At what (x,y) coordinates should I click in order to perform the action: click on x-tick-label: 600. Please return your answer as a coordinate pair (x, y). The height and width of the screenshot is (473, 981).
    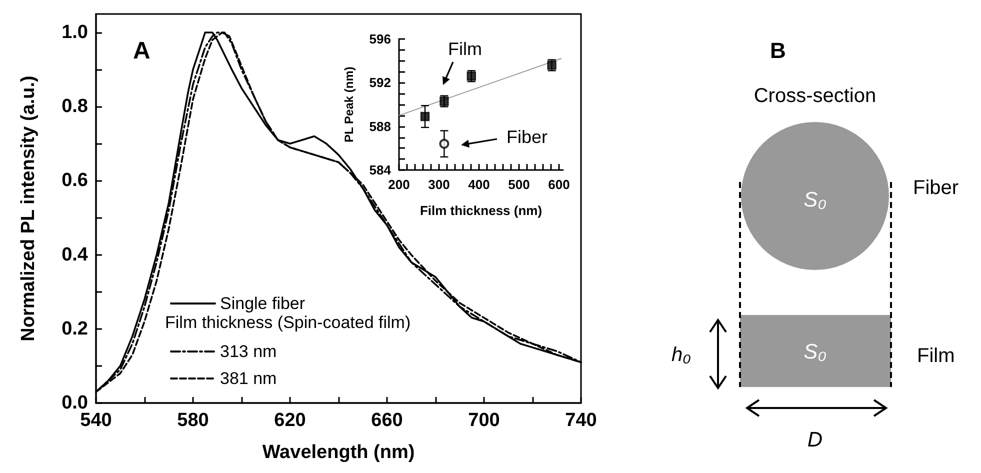
    Looking at the image, I should click on (559, 184).